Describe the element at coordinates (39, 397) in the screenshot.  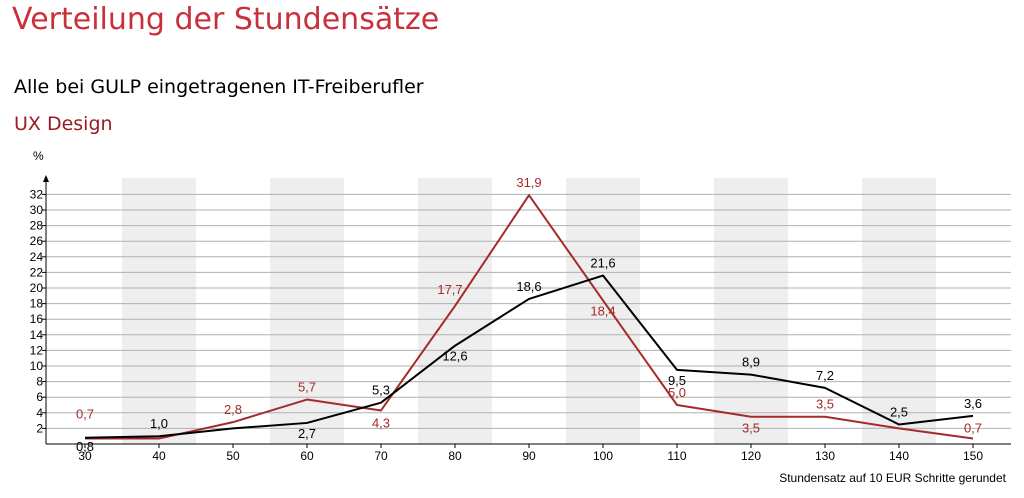
I see `y-tick-label: 6` at that location.